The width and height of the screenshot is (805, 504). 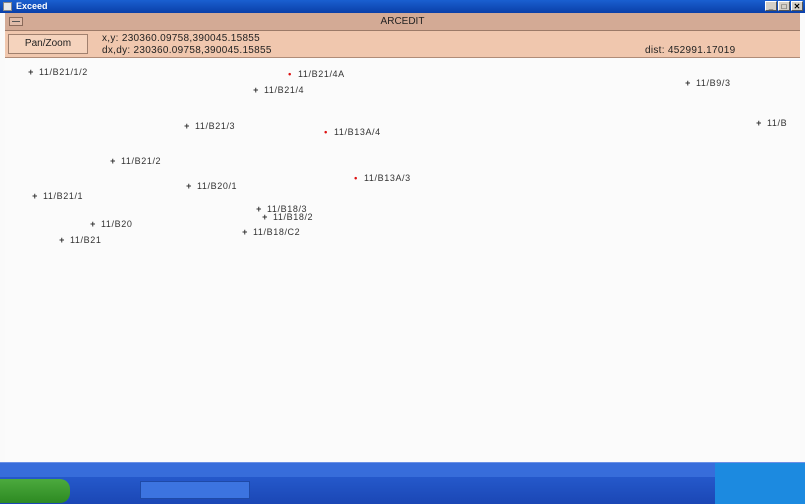 What do you see at coordinates (777, 123) in the screenshot?
I see `point-label: 11/B` at bounding box center [777, 123].